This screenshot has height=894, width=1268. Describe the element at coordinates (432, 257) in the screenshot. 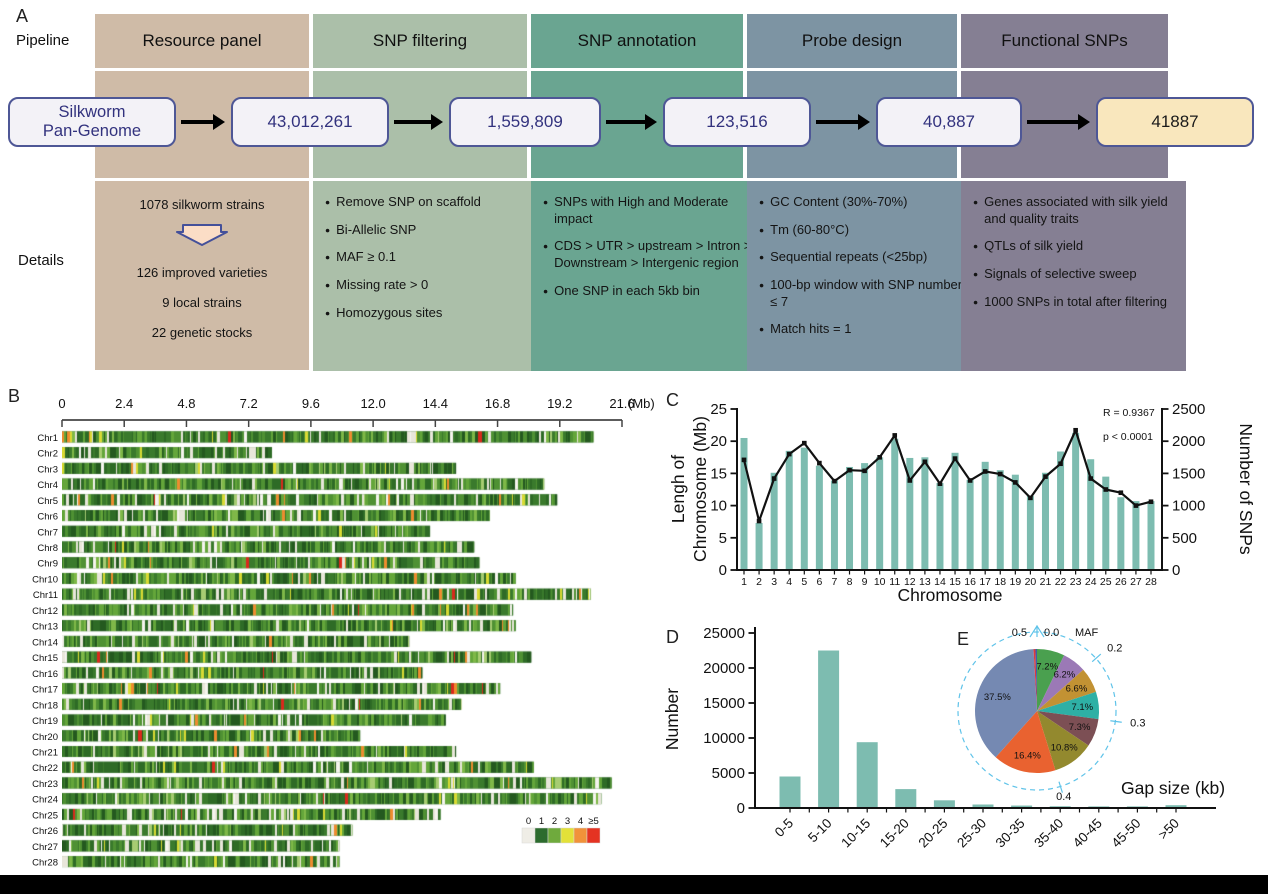

I see `details-bullet-item: ● MAF ≥ 0.1` at that location.